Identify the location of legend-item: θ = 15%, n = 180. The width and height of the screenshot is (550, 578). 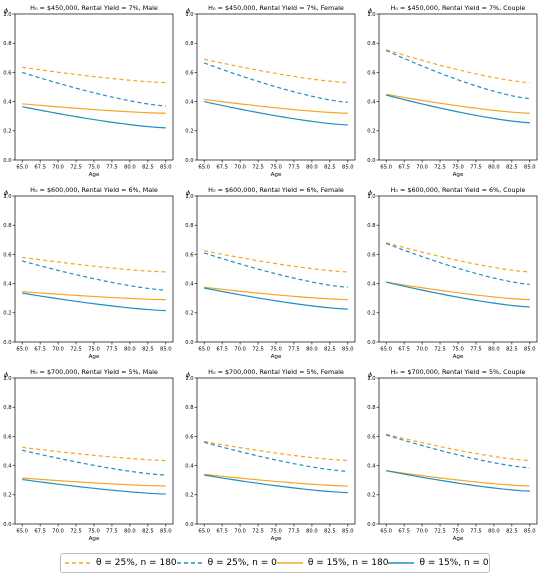
(332, 563).